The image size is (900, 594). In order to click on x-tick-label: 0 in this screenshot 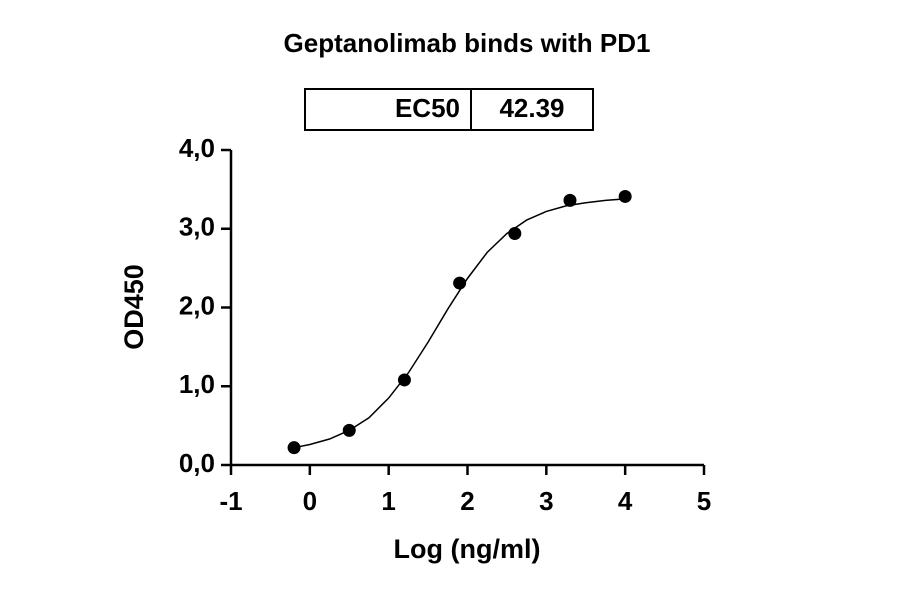, I will do `click(310, 501)`.